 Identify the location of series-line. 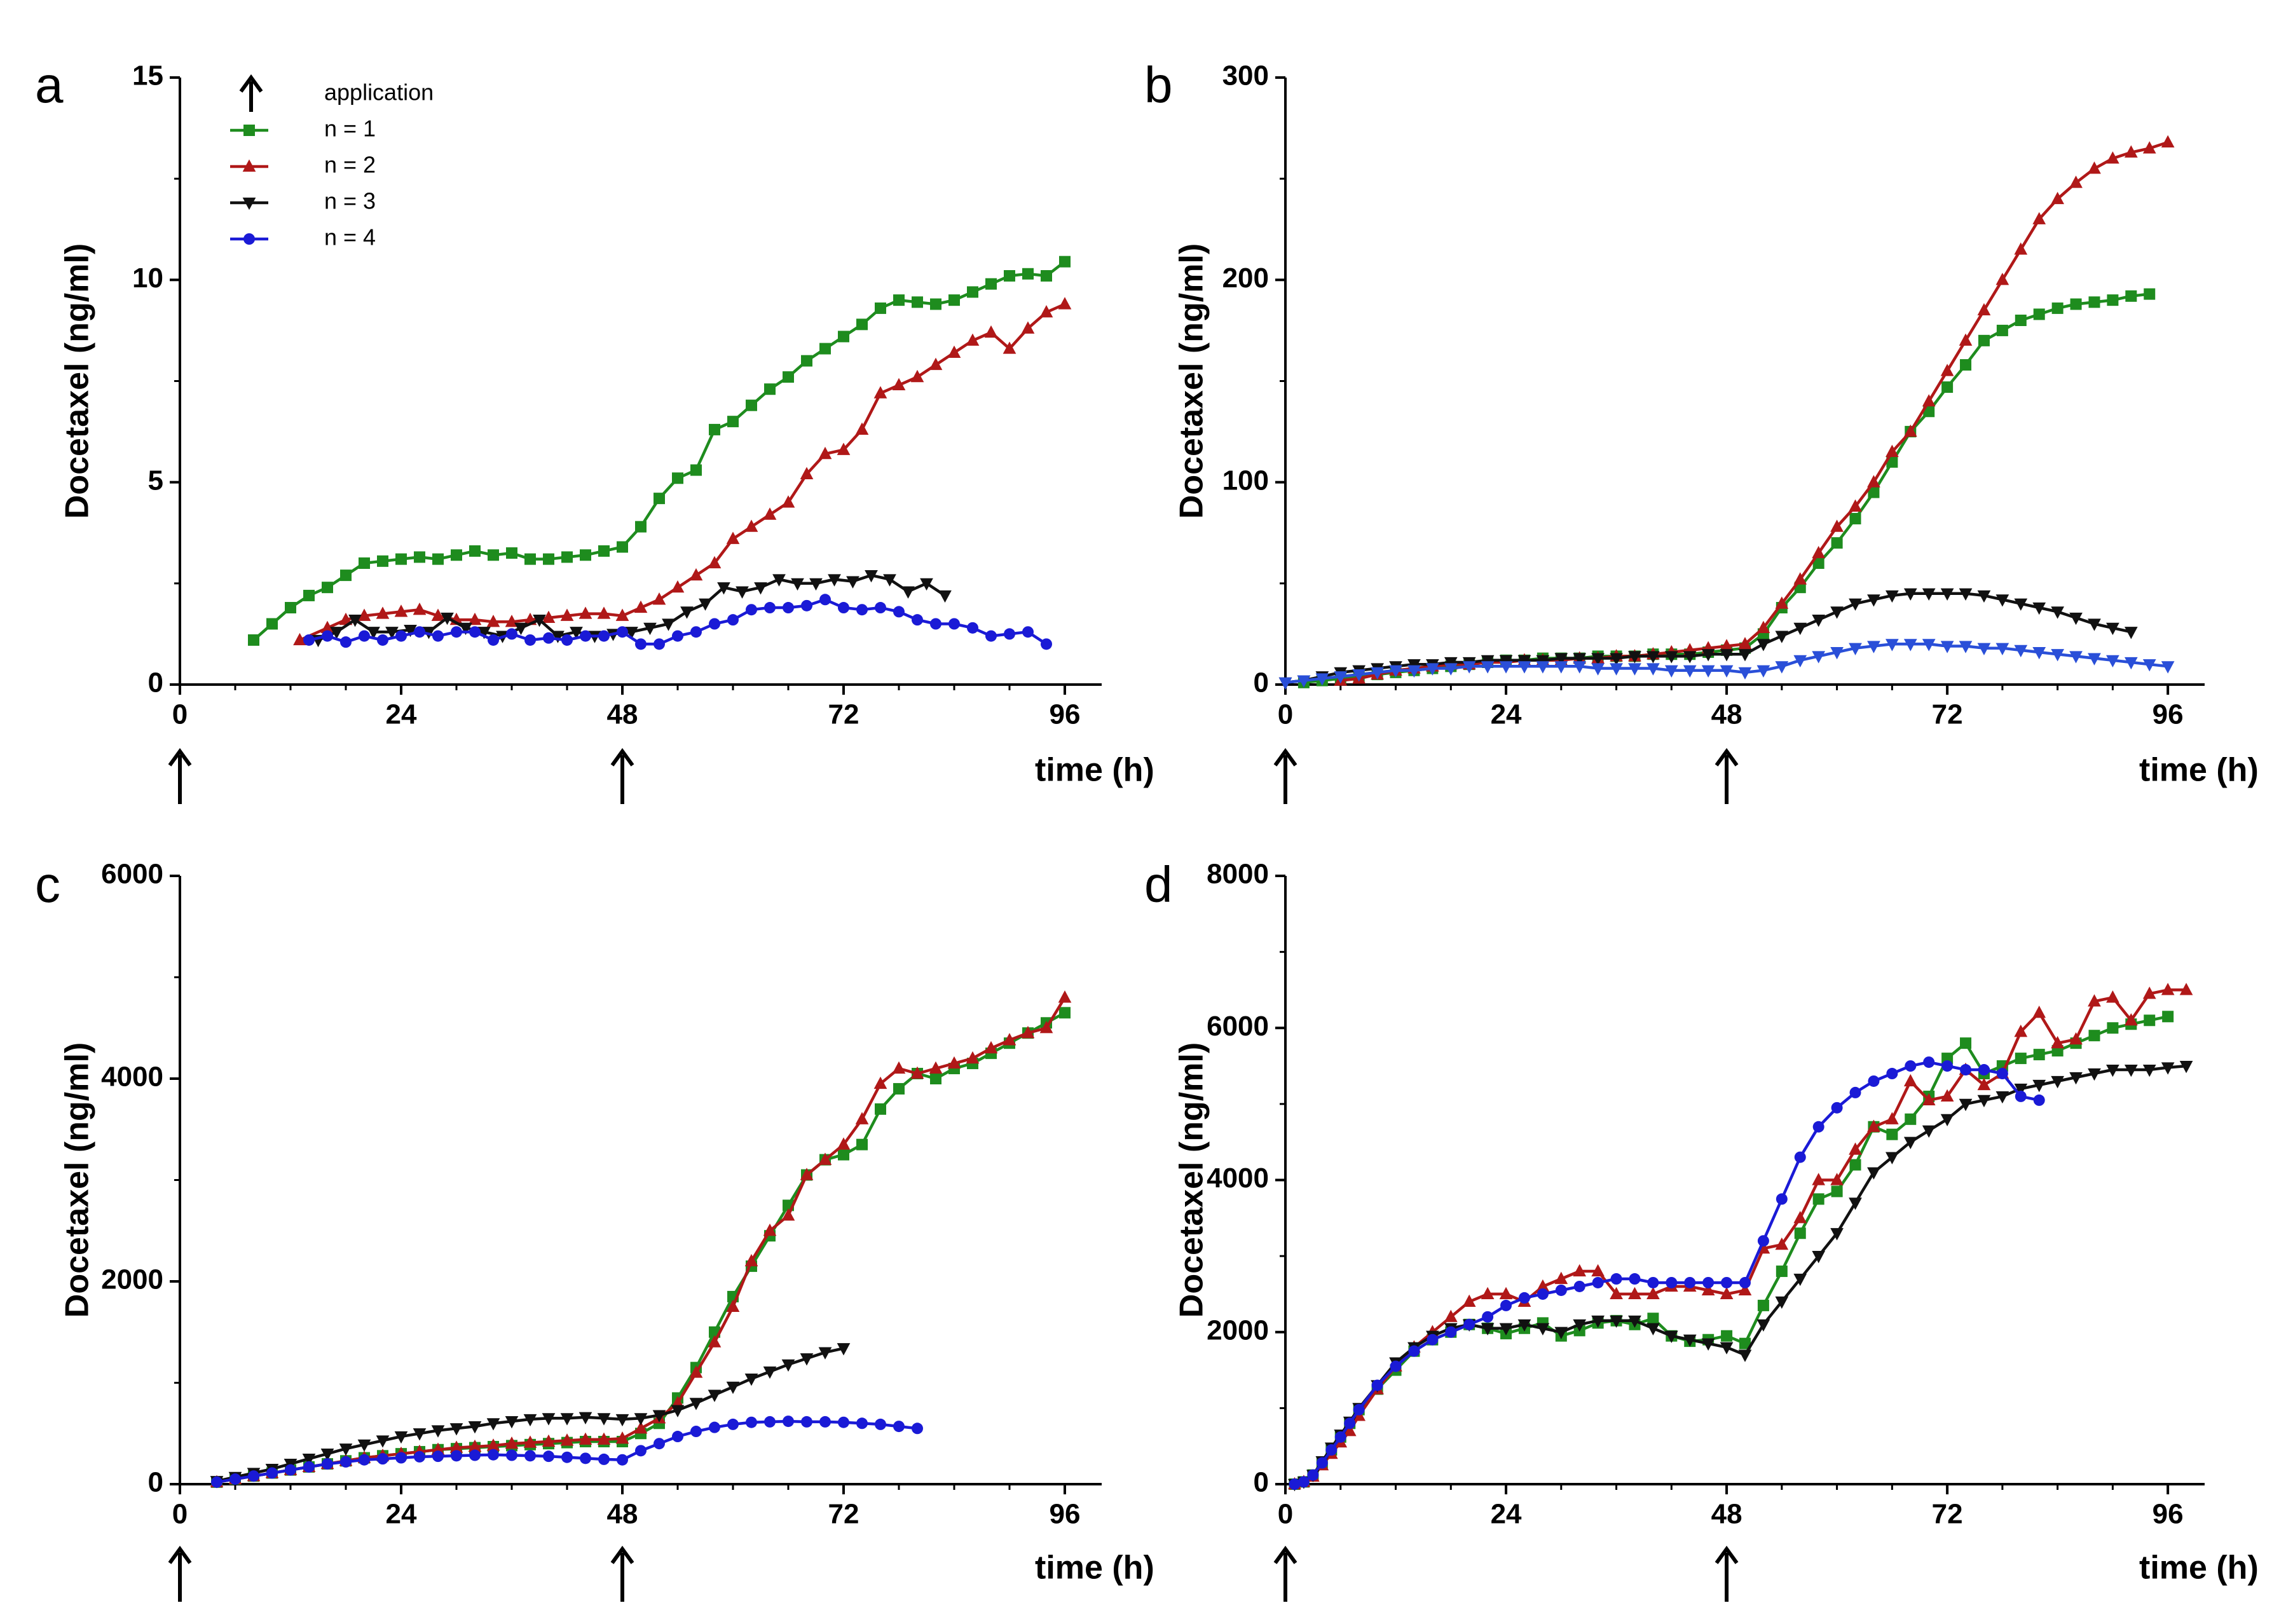
(1741, 1237).